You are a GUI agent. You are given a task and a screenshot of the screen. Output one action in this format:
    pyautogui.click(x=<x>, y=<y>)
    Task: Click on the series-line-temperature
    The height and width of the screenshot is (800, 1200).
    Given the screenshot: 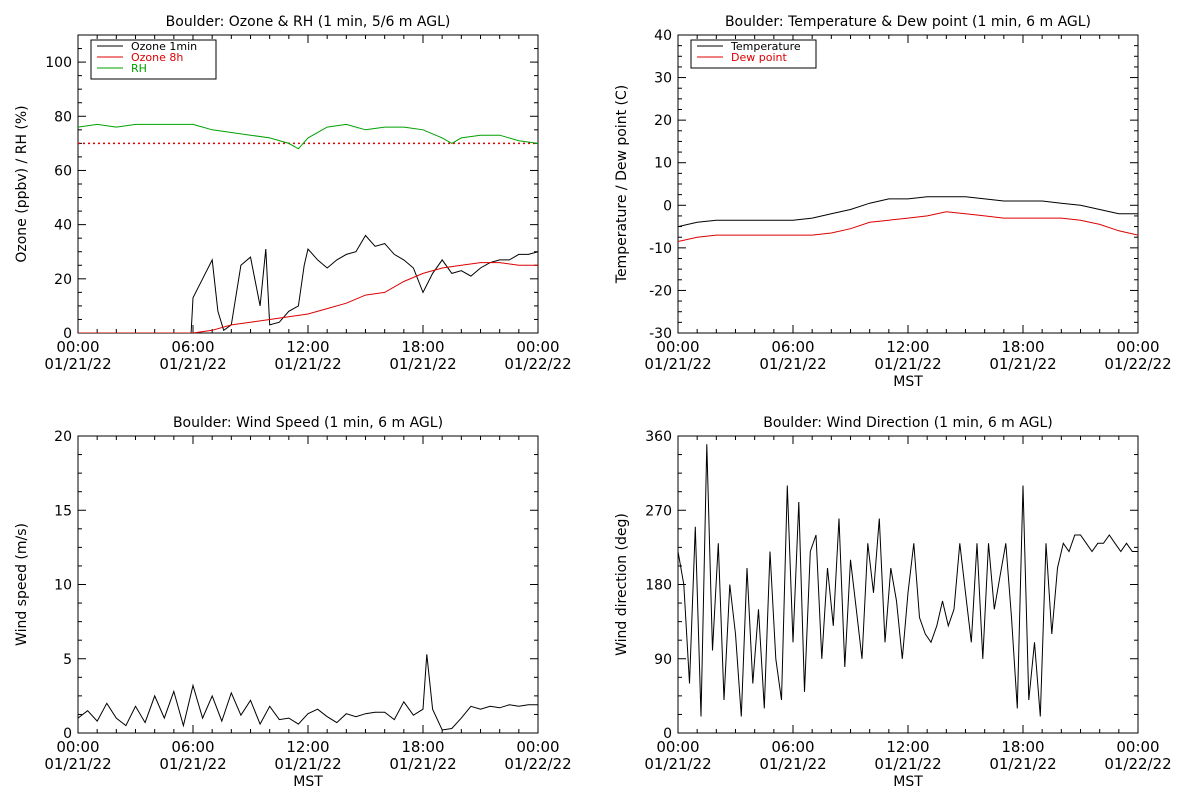 What is the action you would take?
    pyautogui.click(x=908, y=212)
    